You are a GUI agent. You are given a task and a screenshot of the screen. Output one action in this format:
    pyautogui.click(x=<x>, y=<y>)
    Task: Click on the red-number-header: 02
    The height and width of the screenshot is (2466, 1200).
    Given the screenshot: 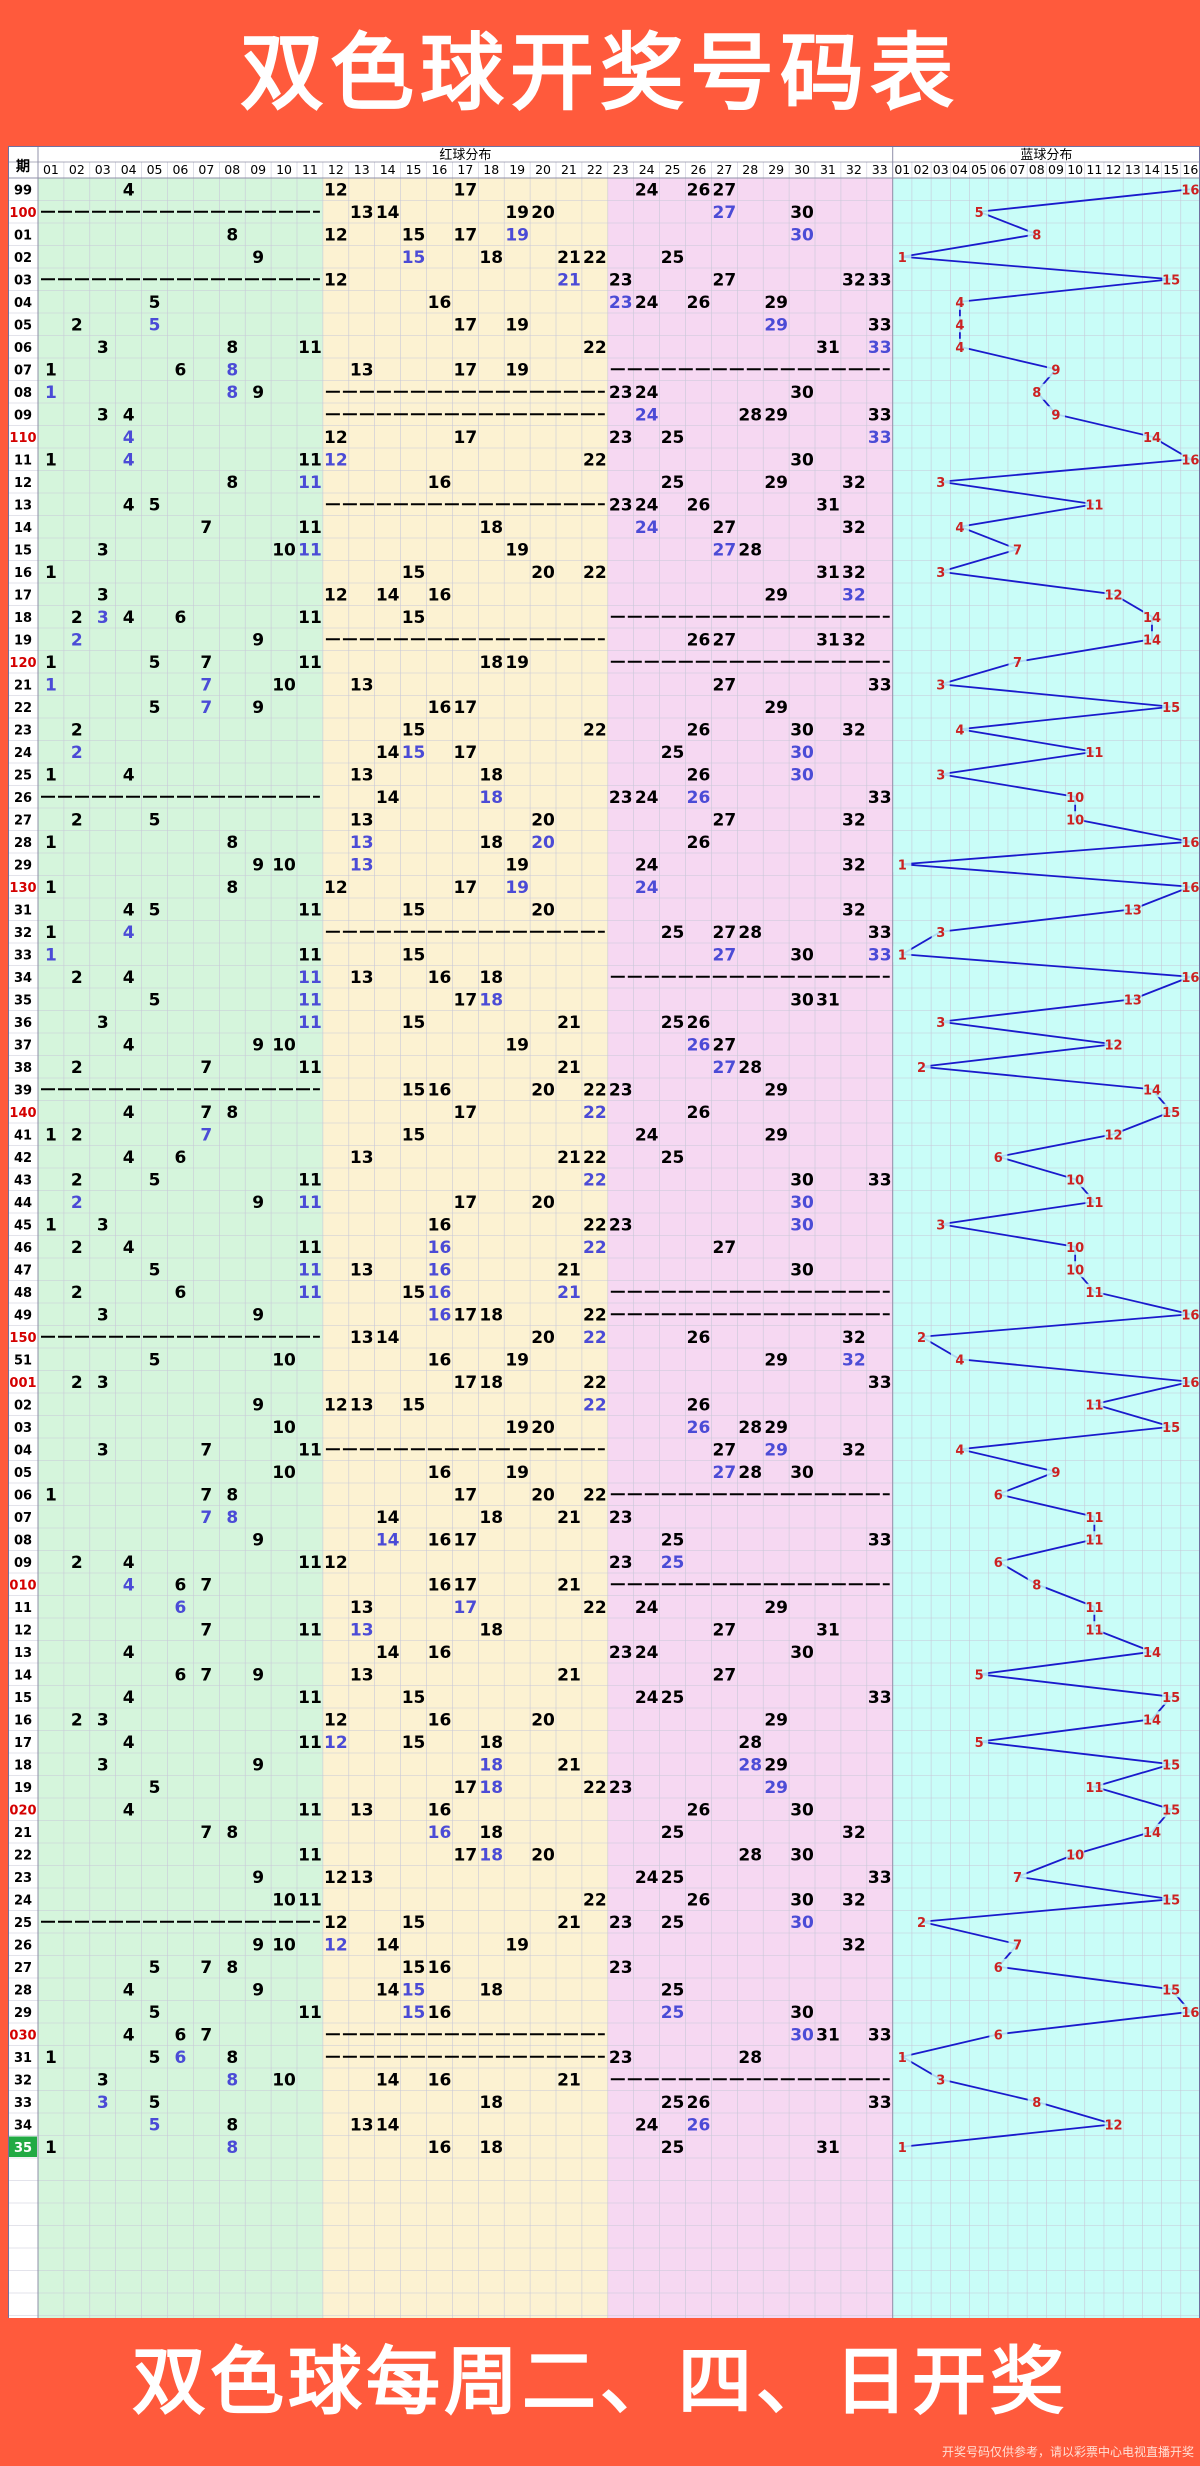 What is the action you would take?
    pyautogui.click(x=77, y=169)
    